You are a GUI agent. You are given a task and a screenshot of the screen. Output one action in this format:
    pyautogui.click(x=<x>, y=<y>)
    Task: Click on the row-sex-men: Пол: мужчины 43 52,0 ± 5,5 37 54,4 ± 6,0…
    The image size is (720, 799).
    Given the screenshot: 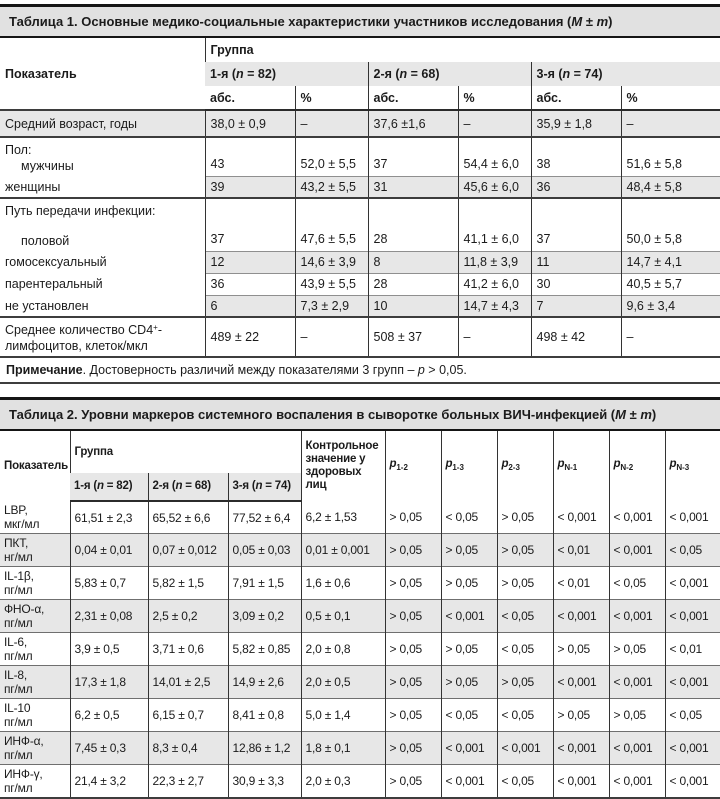 What is the action you would take?
    pyautogui.click(x=360, y=156)
    